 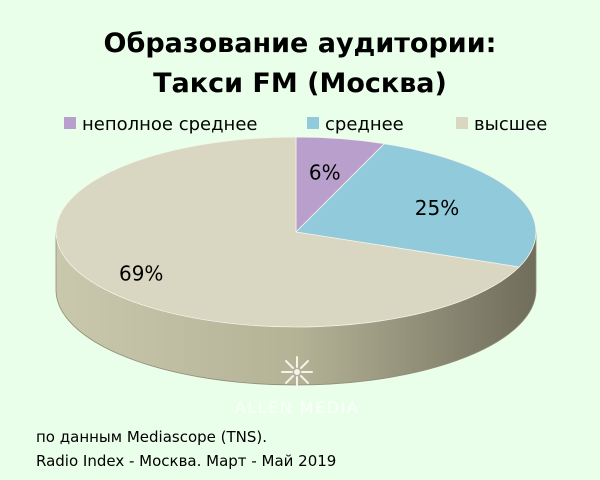 What do you see at coordinates (300, 43) in the screenshot?
I see `chart-title-line-1: Образование аудитории:` at bounding box center [300, 43].